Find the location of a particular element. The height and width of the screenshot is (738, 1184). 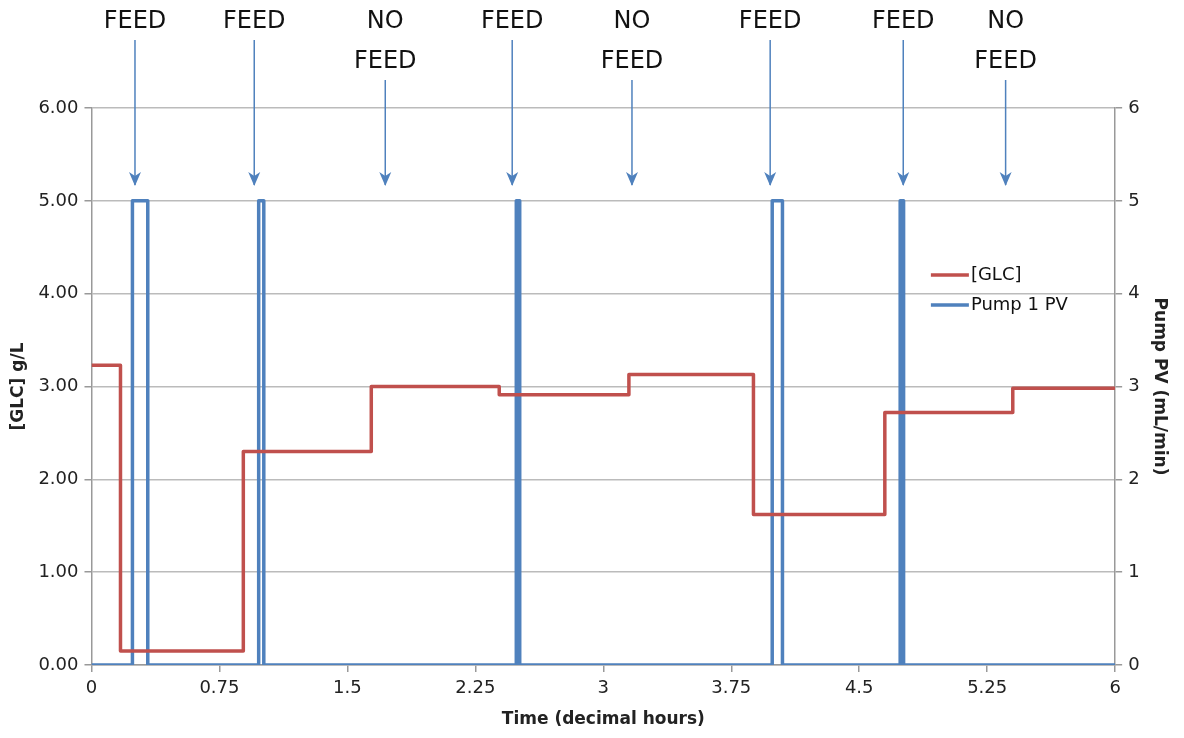

y2-tick-label: 1 is located at coordinates (1134, 570).